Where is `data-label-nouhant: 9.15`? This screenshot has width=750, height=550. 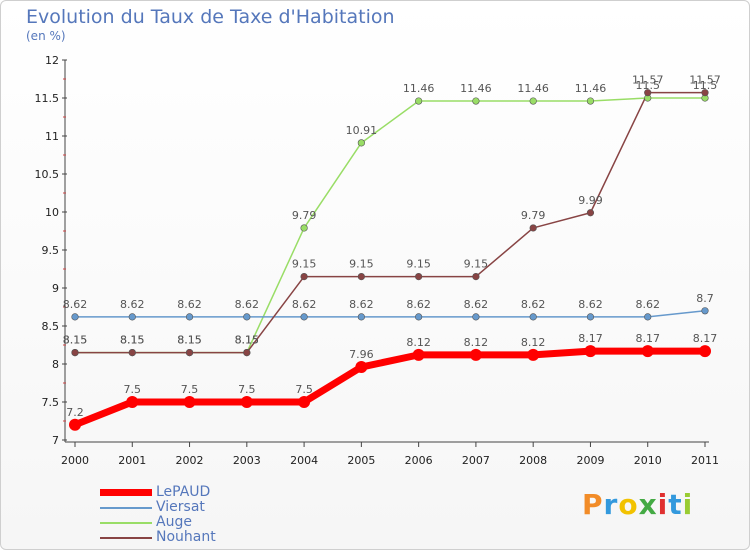 data-label-nouhant: 9.15 is located at coordinates (304, 264).